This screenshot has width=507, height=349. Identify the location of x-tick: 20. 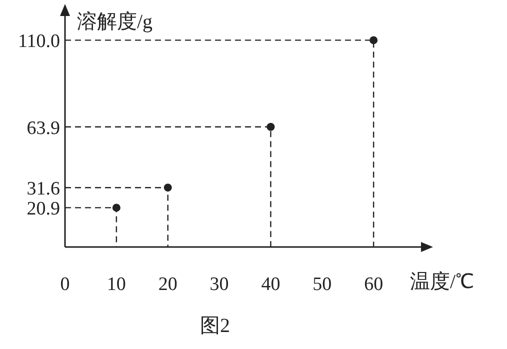
(168, 284).